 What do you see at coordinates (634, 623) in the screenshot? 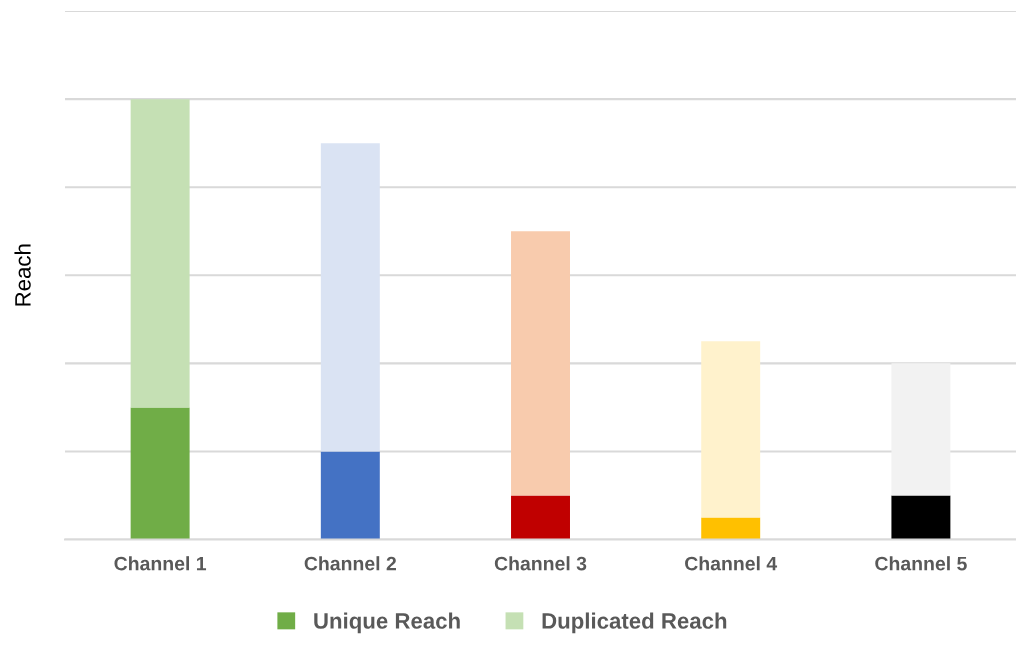
I see `legend-label: Duplicated Reach` at bounding box center [634, 623].